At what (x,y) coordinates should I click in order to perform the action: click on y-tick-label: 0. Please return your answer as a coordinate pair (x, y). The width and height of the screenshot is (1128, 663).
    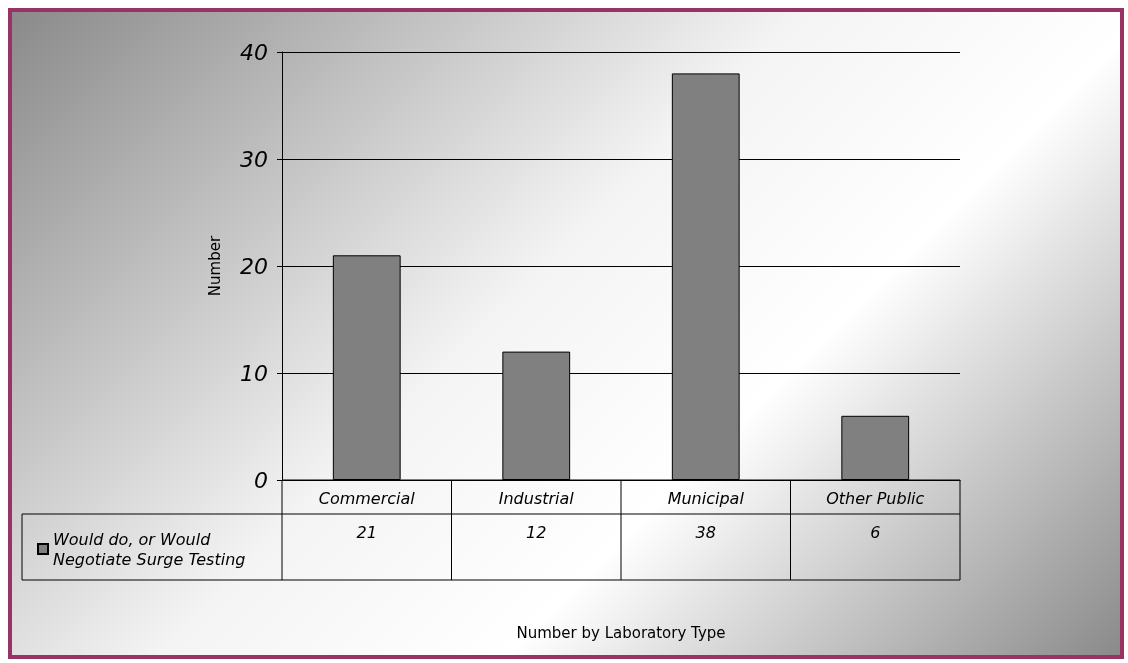
    Looking at the image, I should click on (261, 480).